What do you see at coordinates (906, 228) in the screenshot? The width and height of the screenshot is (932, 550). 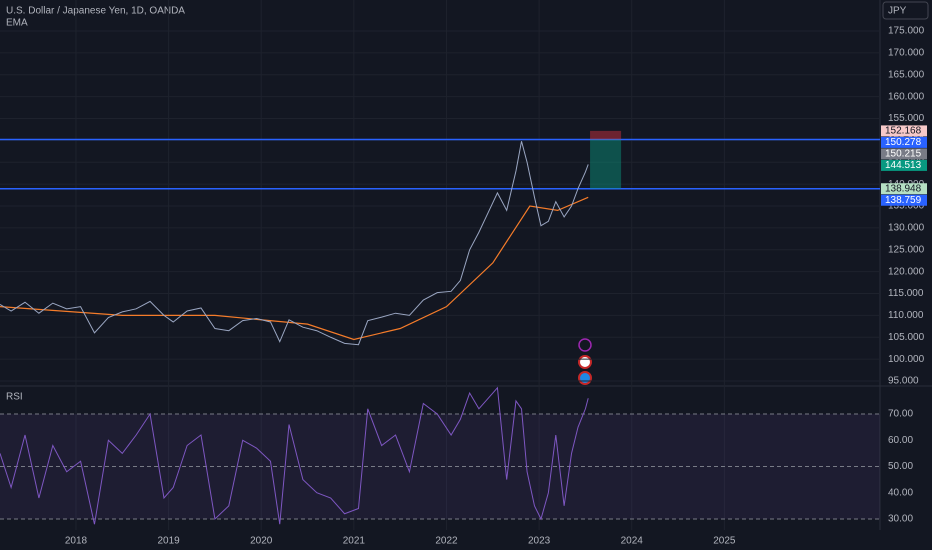 I see `y-tick-label: 130.000` at bounding box center [906, 228].